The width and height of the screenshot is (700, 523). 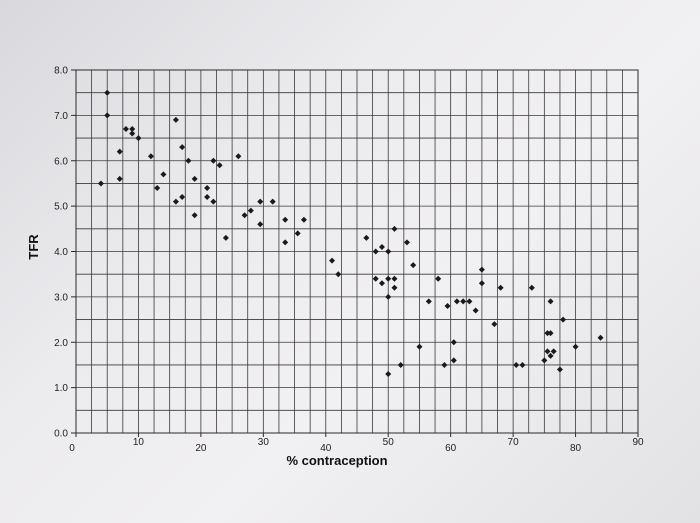 I want to click on x-tick-label: 20, so click(x=201, y=448).